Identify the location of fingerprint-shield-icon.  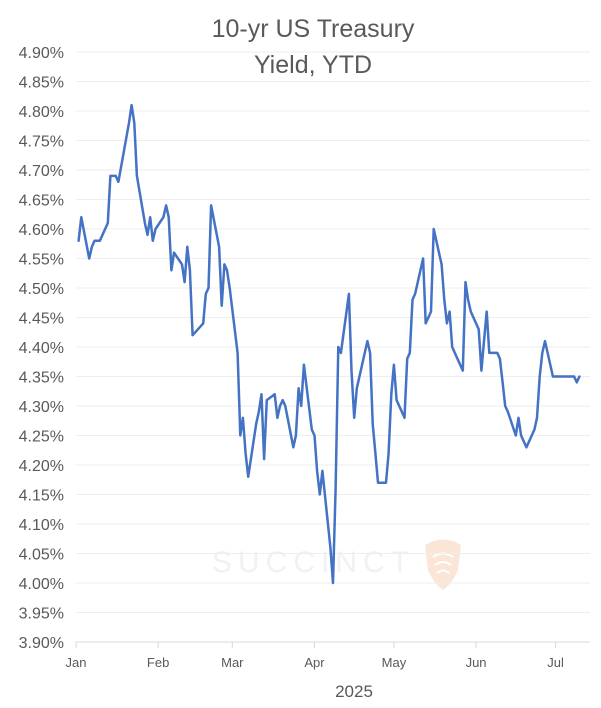
(443, 564).